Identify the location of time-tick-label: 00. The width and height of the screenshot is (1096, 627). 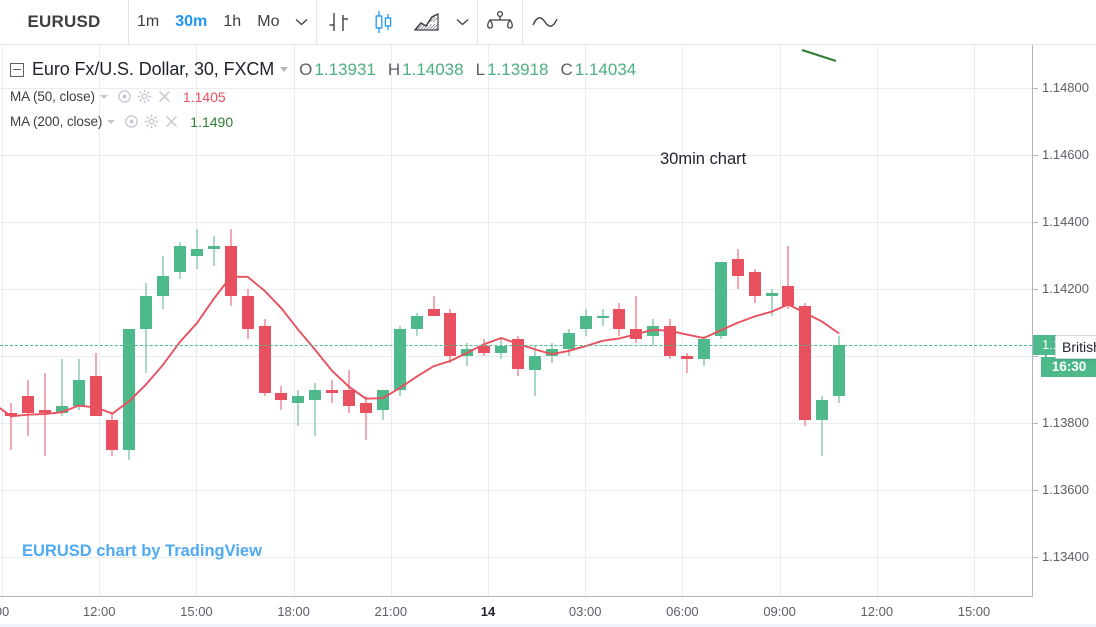
(5, 611).